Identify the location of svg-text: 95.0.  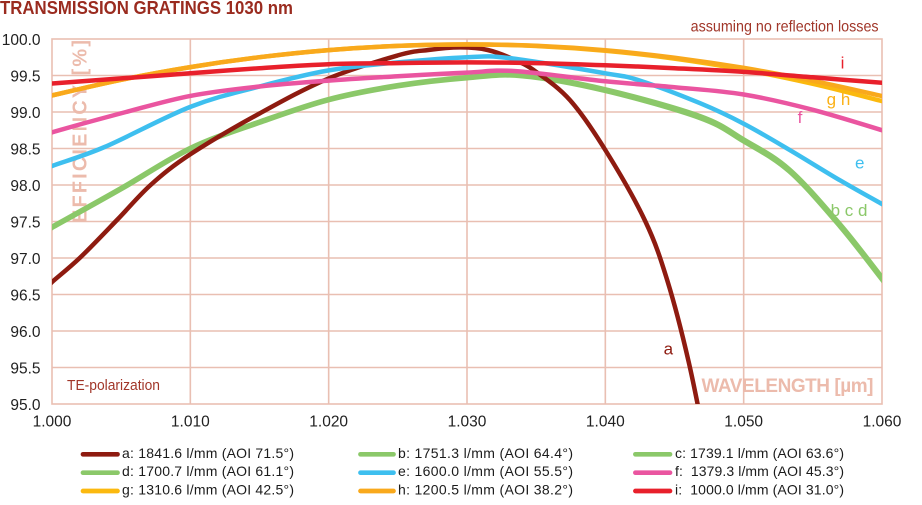
(25, 405).